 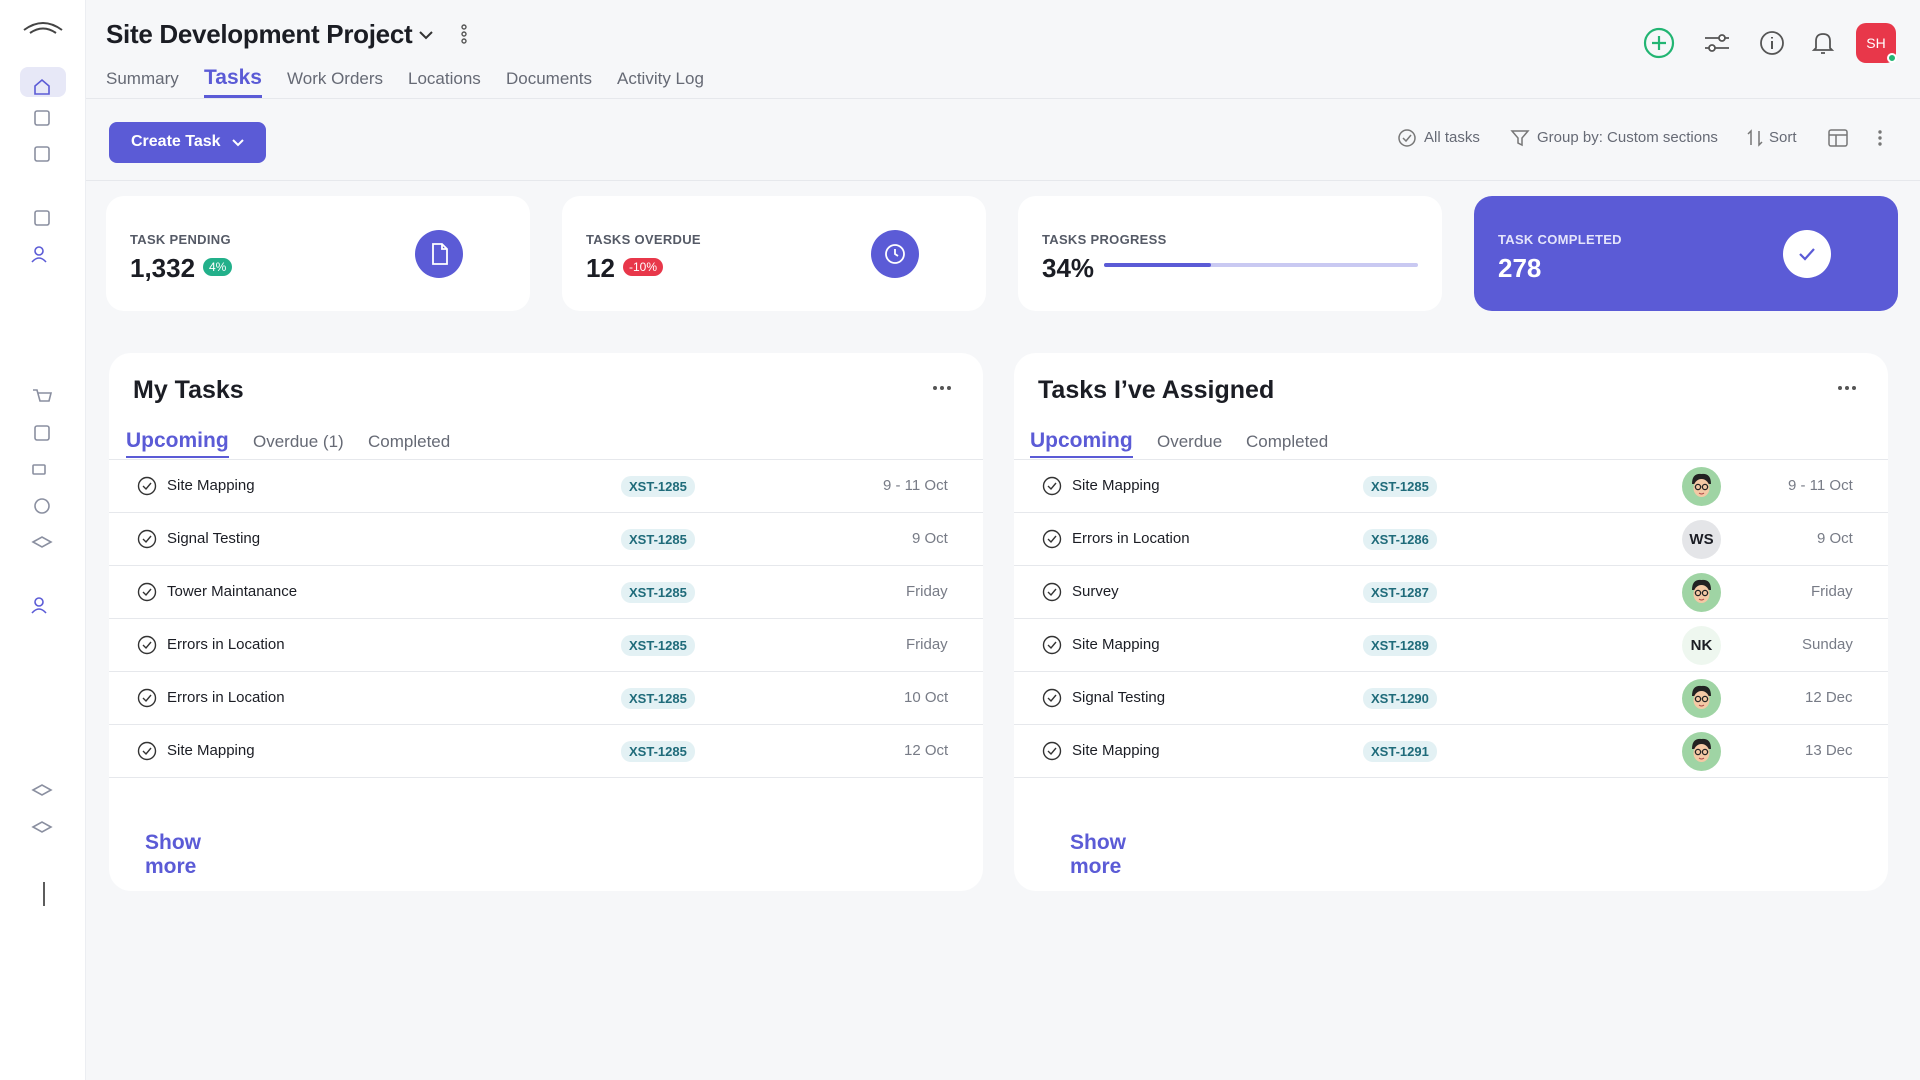 What do you see at coordinates (233, 77) in the screenshot?
I see `nav-tab: Tasks` at bounding box center [233, 77].